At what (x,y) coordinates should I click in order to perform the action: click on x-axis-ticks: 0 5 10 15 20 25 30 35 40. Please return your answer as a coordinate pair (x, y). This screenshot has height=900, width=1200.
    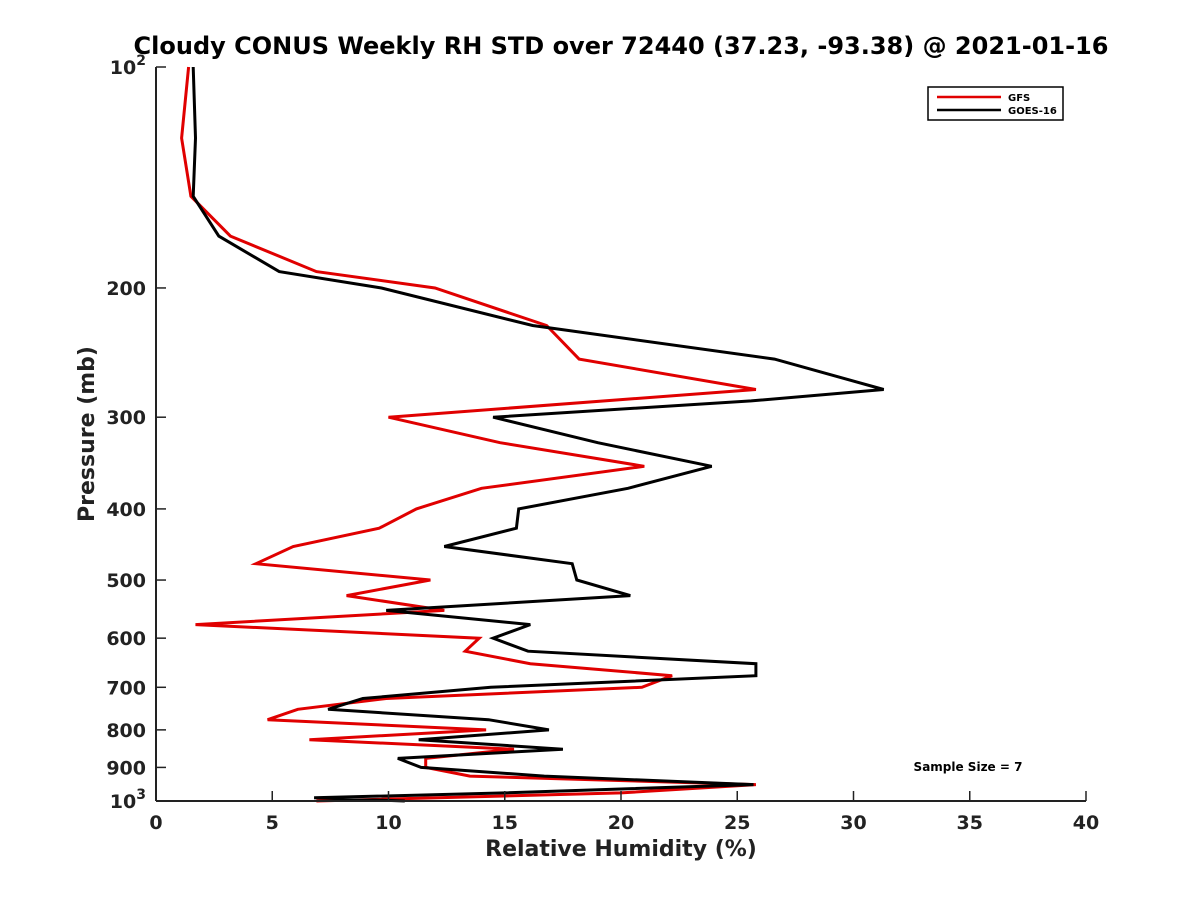
    Looking at the image, I should click on (624, 812).